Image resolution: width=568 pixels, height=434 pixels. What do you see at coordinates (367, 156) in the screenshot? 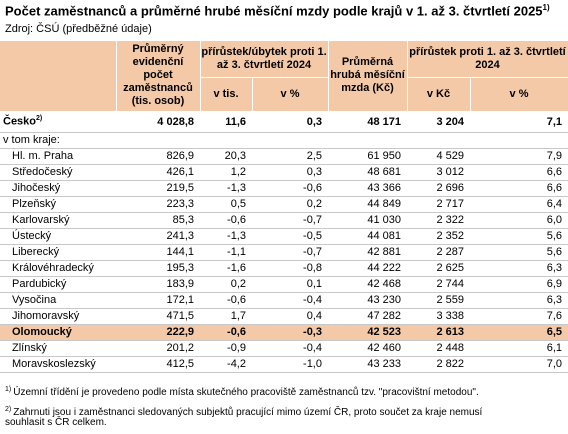
I see `cell-wage: 61 950` at bounding box center [367, 156].